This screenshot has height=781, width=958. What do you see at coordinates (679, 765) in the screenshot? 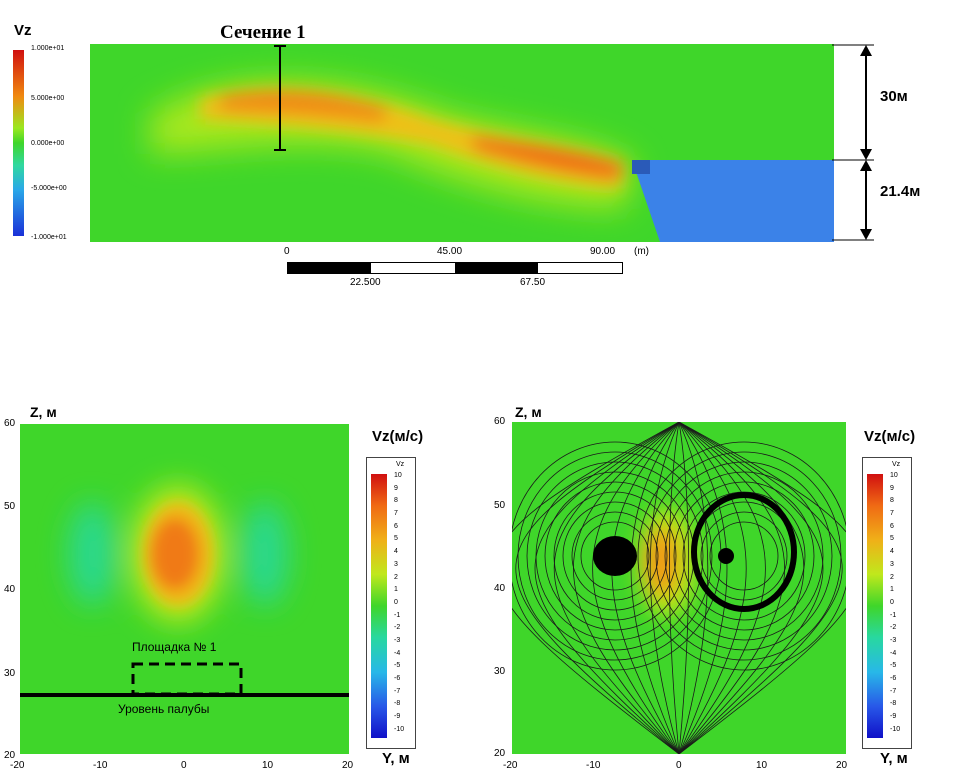
I see `right-y-tick-0: 0` at bounding box center [679, 765].